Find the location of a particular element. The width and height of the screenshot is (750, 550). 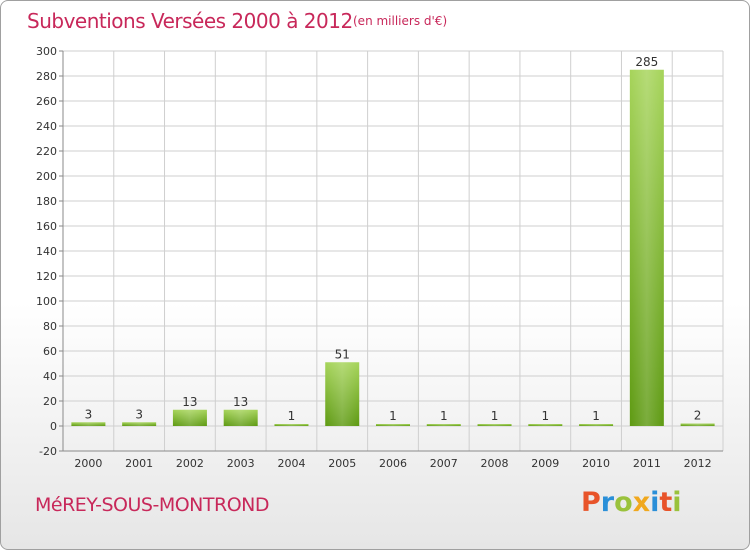

logo-letter: x is located at coordinates (641, 502).